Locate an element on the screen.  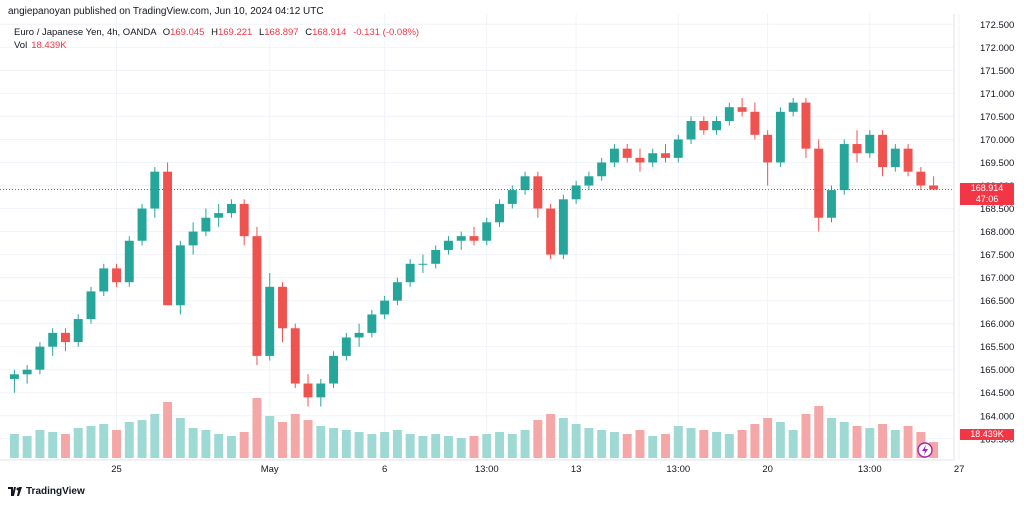
tradingview-logo-icon is located at coordinates (15, 491).